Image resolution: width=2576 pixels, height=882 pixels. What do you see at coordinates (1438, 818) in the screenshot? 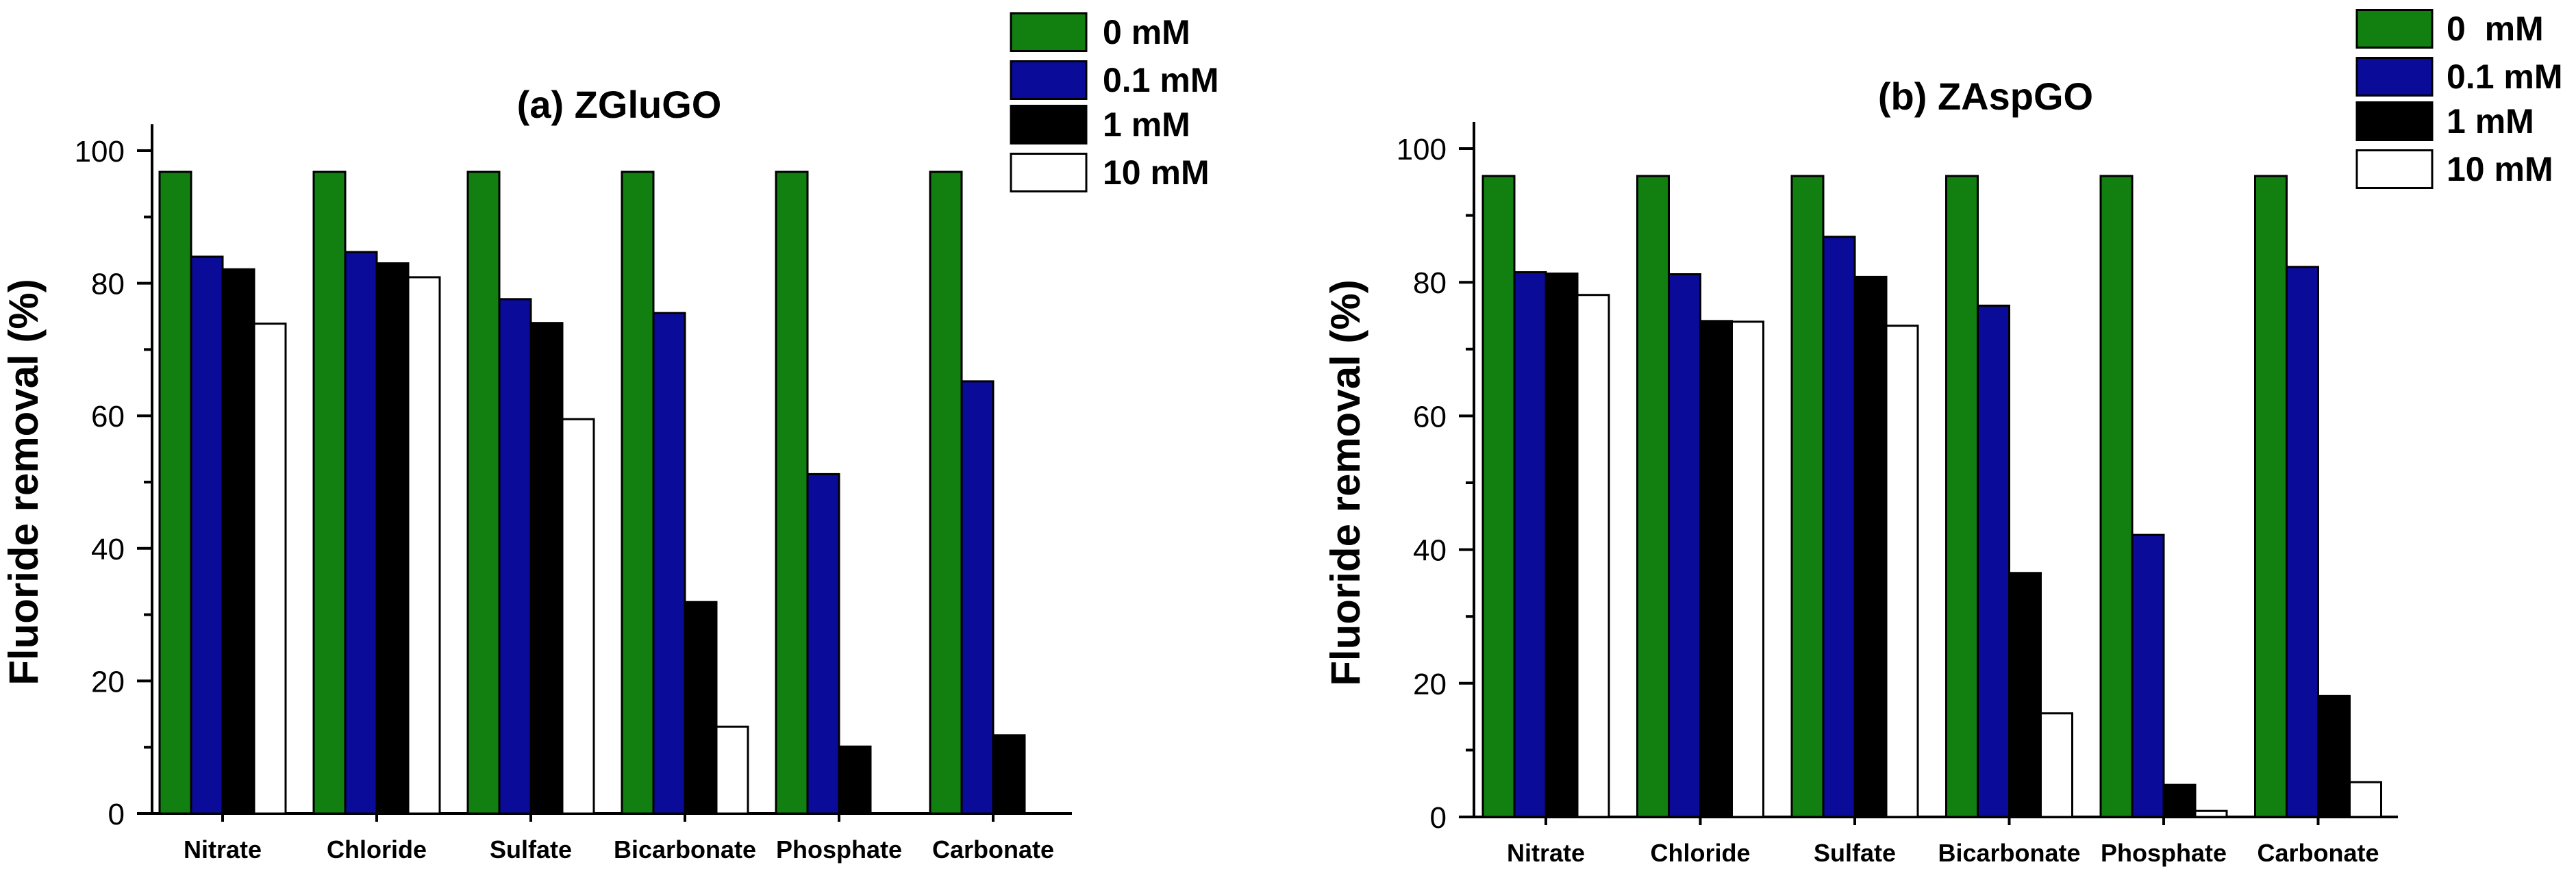
I see `chart-b-y-tick-label: 0` at bounding box center [1438, 818].